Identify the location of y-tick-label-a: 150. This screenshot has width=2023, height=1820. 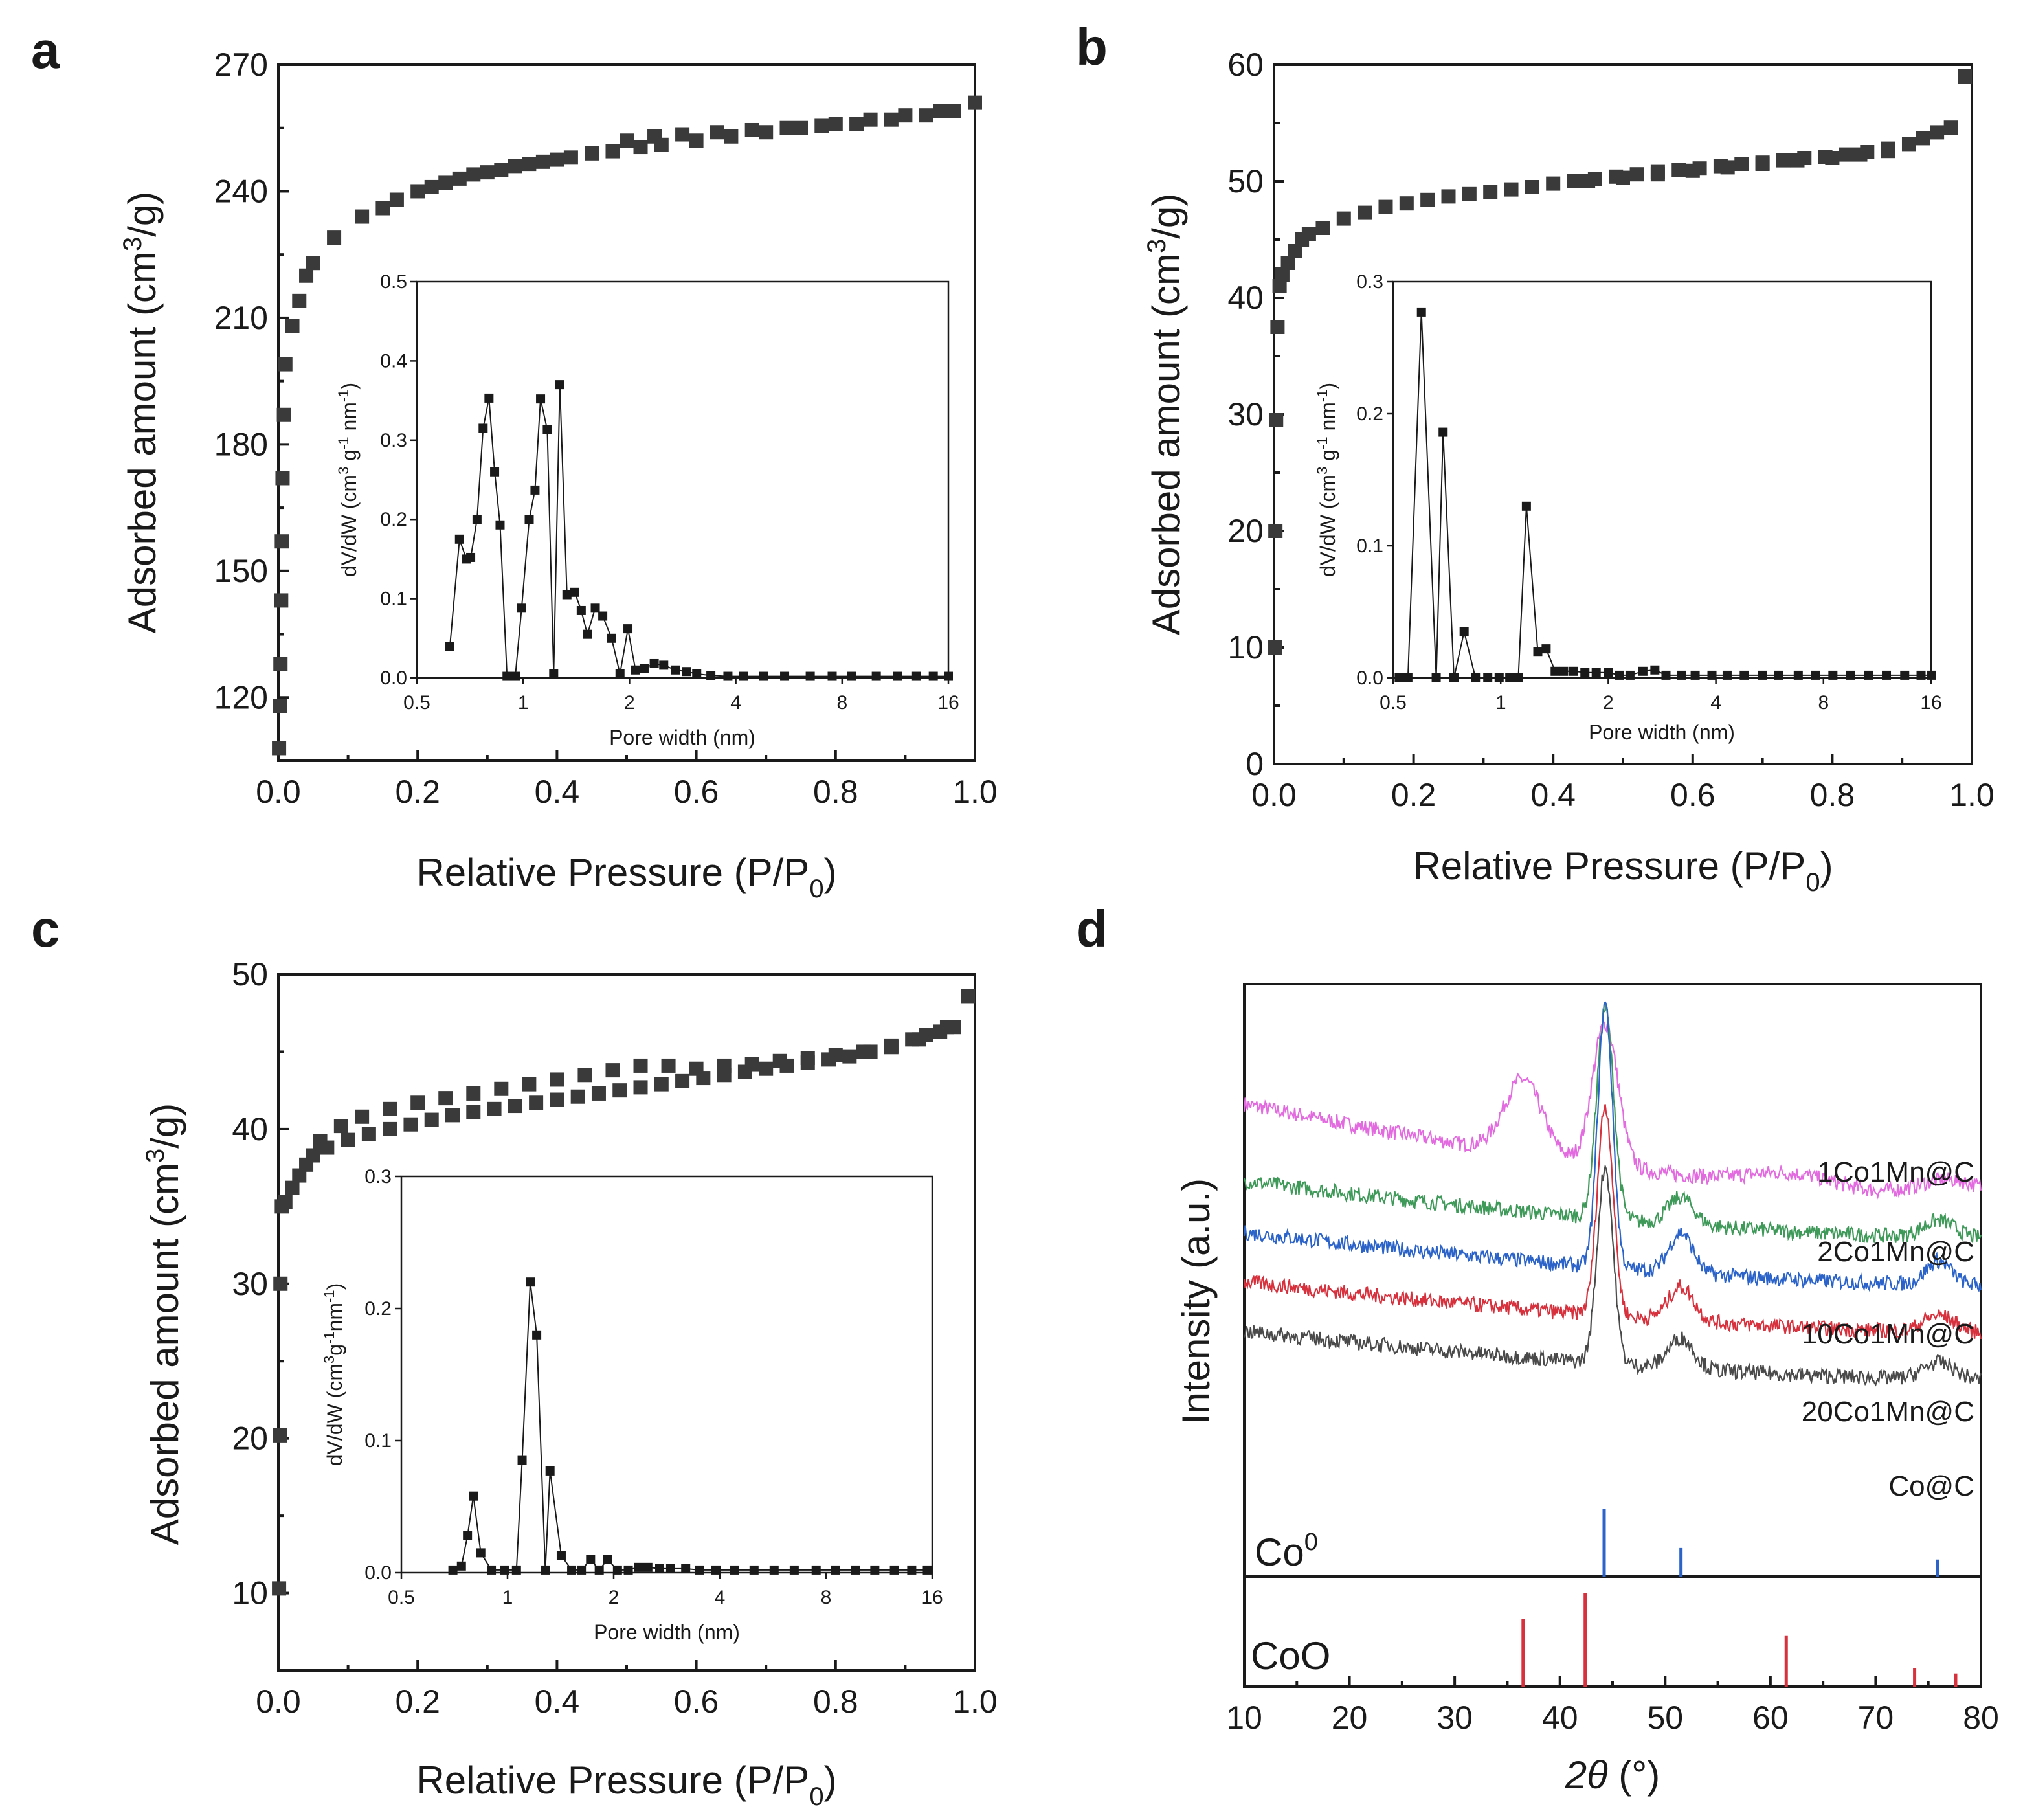
(241, 571).